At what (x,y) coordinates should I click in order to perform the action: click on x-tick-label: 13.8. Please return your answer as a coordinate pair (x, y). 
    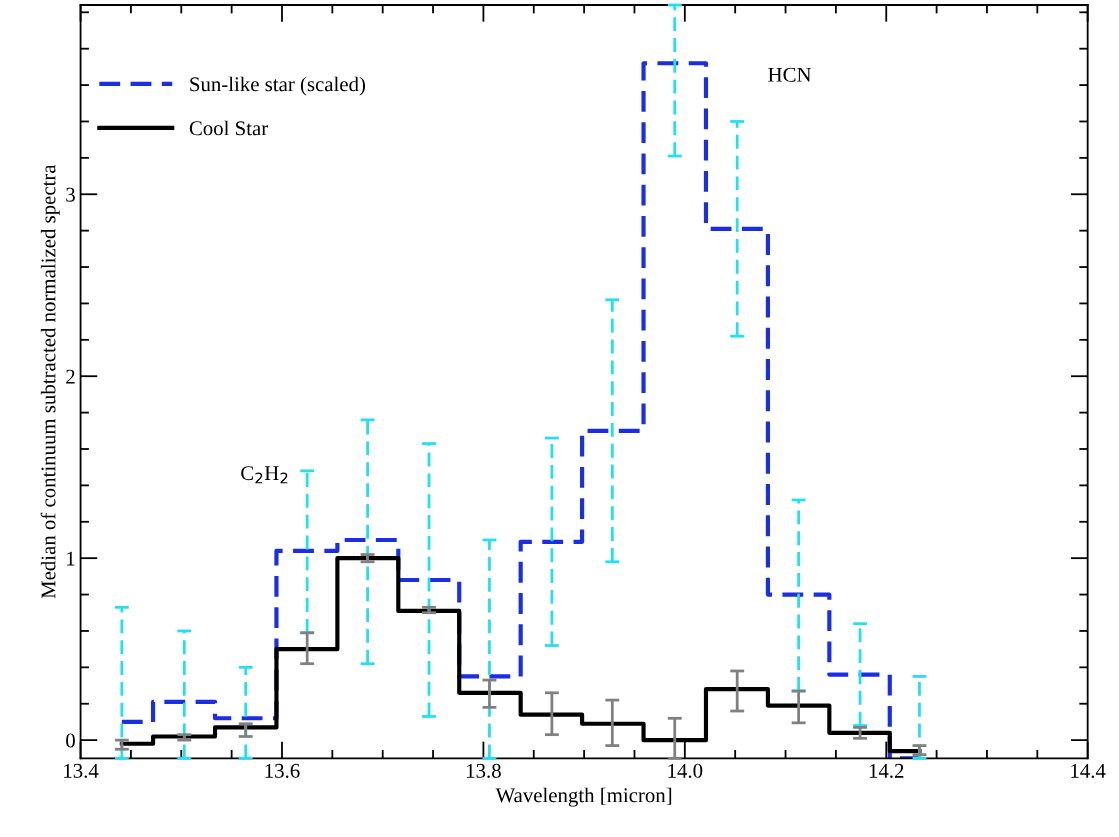
    Looking at the image, I should click on (484, 770).